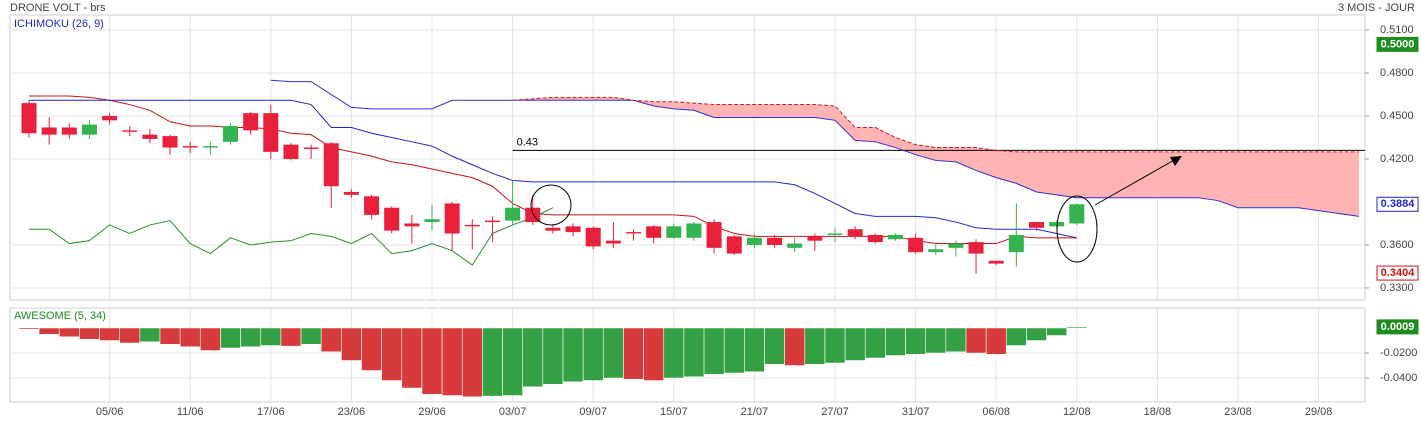 Image resolution: width=1421 pixels, height=422 pixels. What do you see at coordinates (1398, 353) in the screenshot?
I see `y-tick-label: -0.0200` at bounding box center [1398, 353].